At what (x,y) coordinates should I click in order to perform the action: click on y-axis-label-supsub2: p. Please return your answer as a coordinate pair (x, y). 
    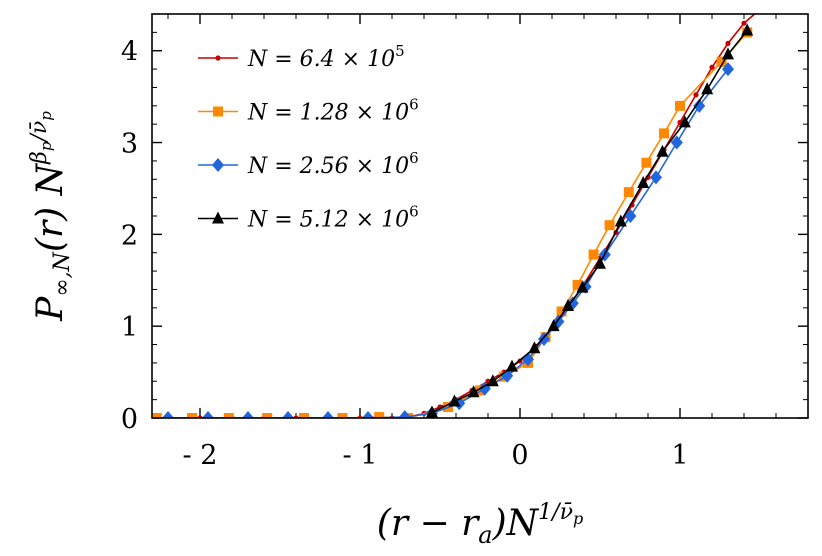
    Looking at the image, I should click on (46, 116).